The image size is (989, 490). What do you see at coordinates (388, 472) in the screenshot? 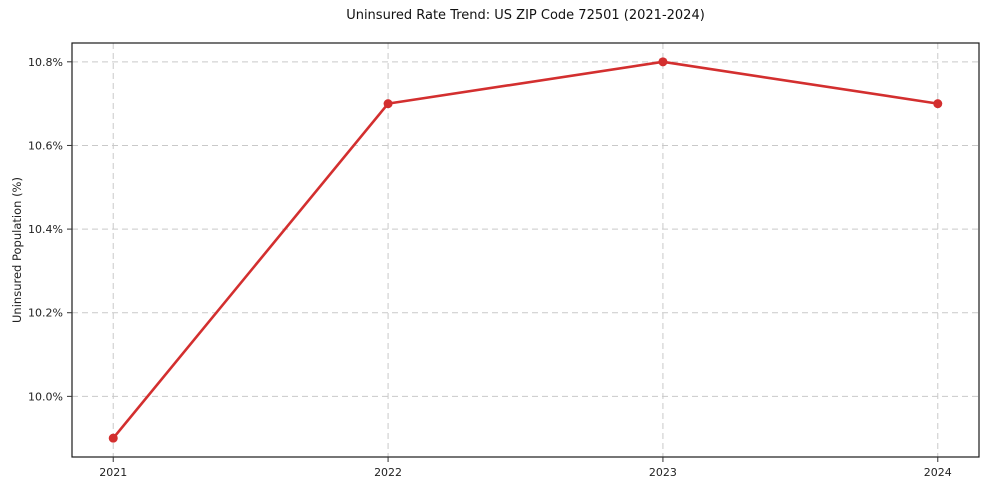
I see `x-tick-label: 2022` at bounding box center [388, 472].